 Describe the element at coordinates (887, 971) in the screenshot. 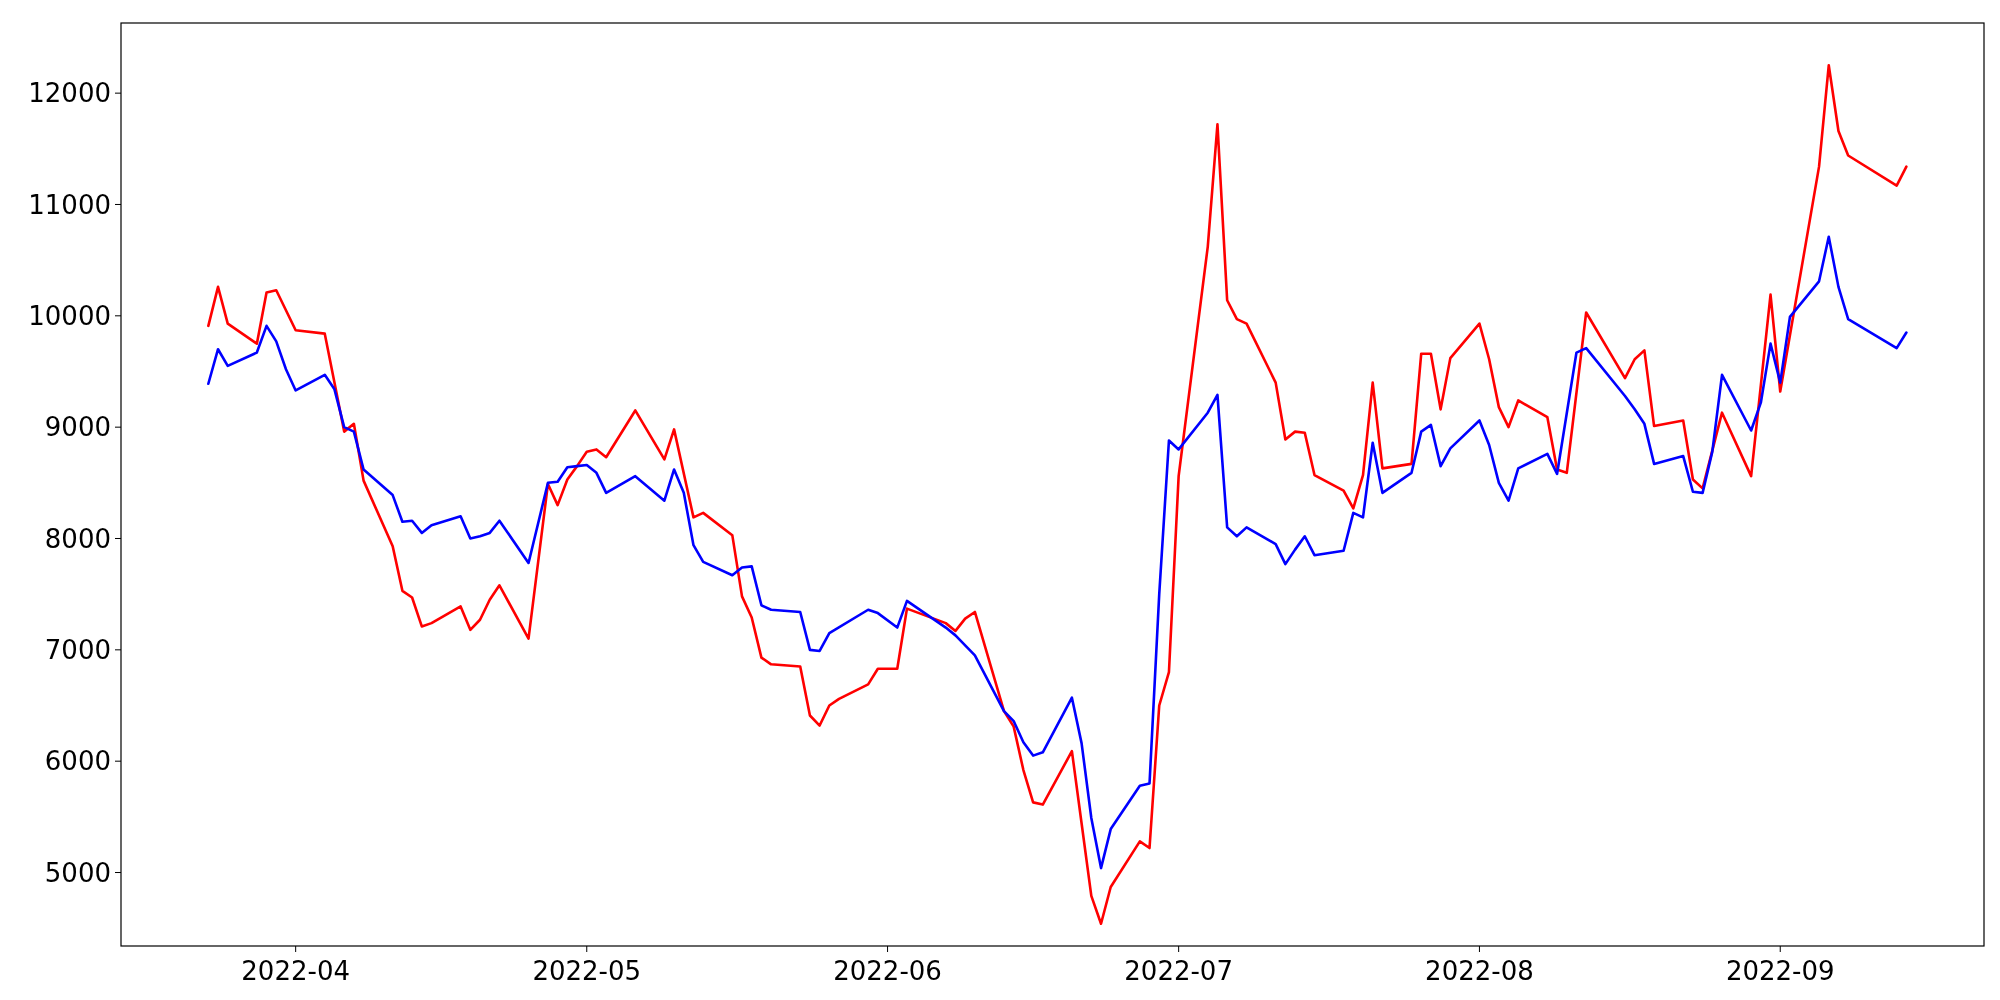

I see `x-tick-label: 2022-06` at that location.